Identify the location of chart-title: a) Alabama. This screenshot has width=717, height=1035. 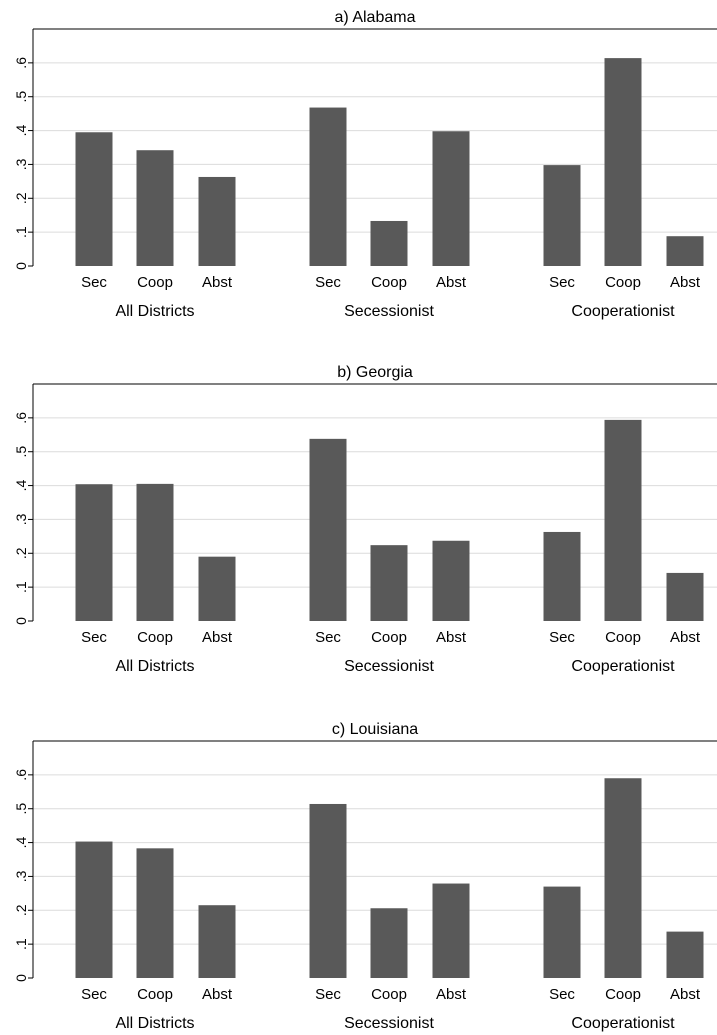
(375, 17).